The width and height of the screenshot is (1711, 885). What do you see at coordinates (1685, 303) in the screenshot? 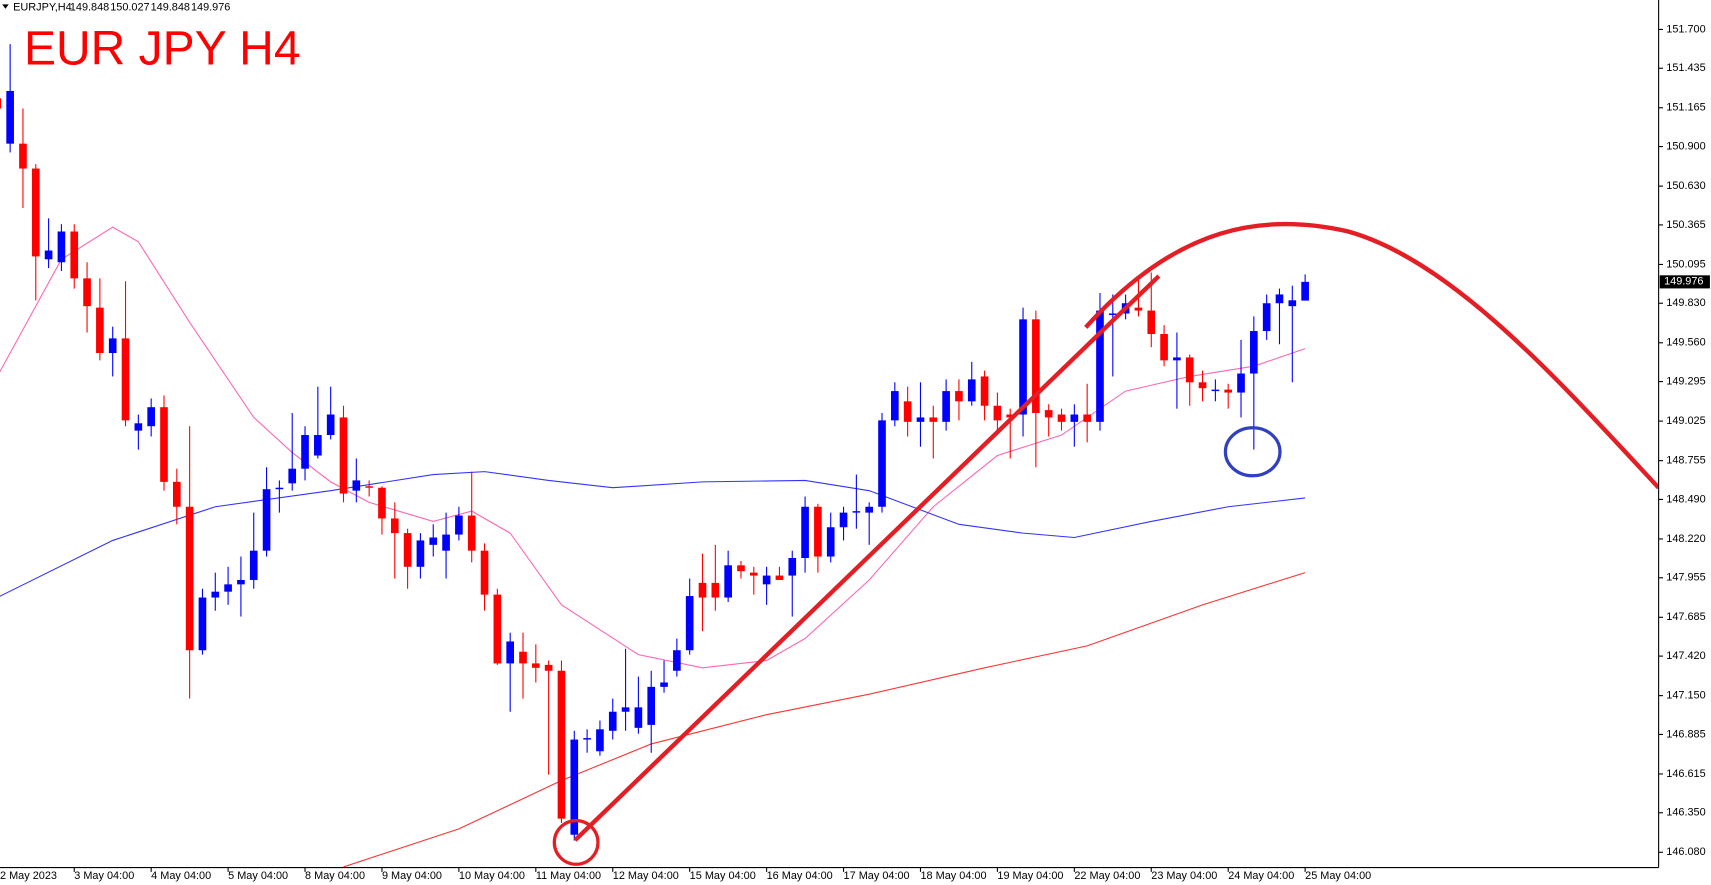
I see `y-tick-label: 149.830` at bounding box center [1685, 303].